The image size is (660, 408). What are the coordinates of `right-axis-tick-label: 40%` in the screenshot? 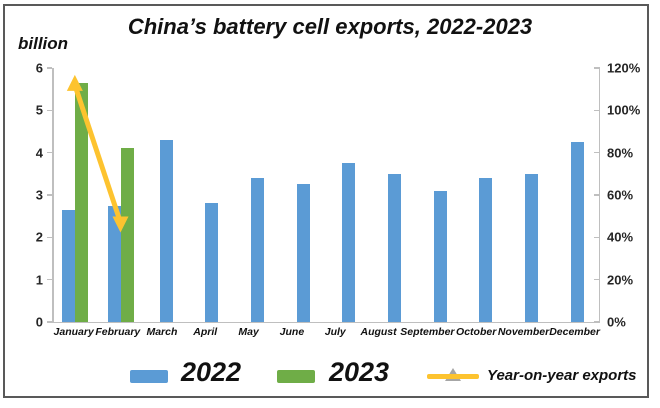 It's located at (620, 237).